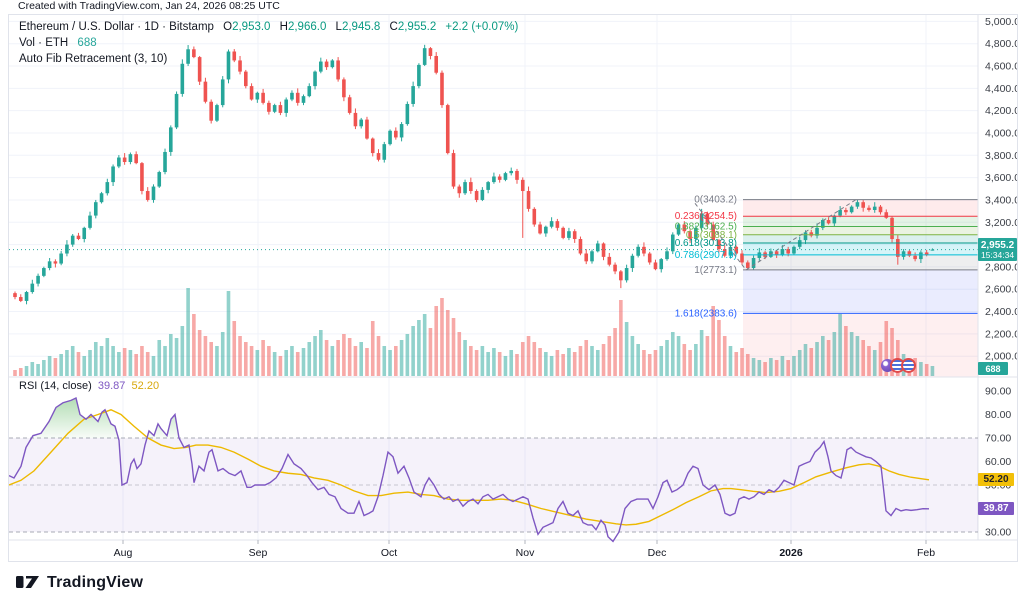  I want to click on svg-text: 80.00, so click(998, 415).